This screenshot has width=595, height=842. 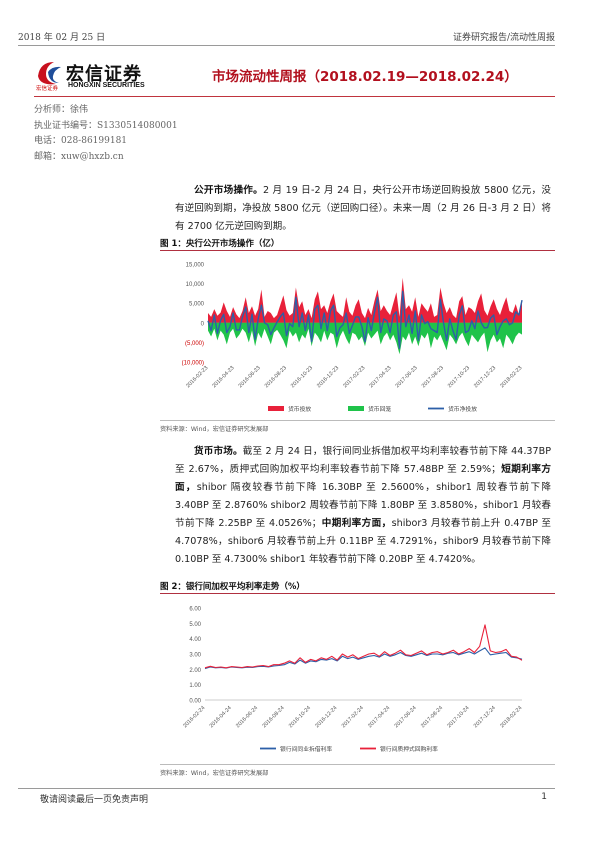 What do you see at coordinates (300, 717) in the screenshot?
I see `x-tick-label: 2016-10-24` at bounding box center [300, 717].